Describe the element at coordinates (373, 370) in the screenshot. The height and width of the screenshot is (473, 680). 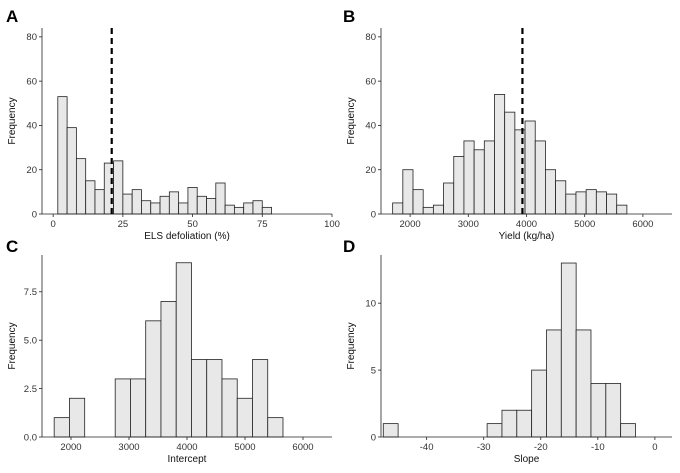
I see `y-tick-label: 5` at that location.